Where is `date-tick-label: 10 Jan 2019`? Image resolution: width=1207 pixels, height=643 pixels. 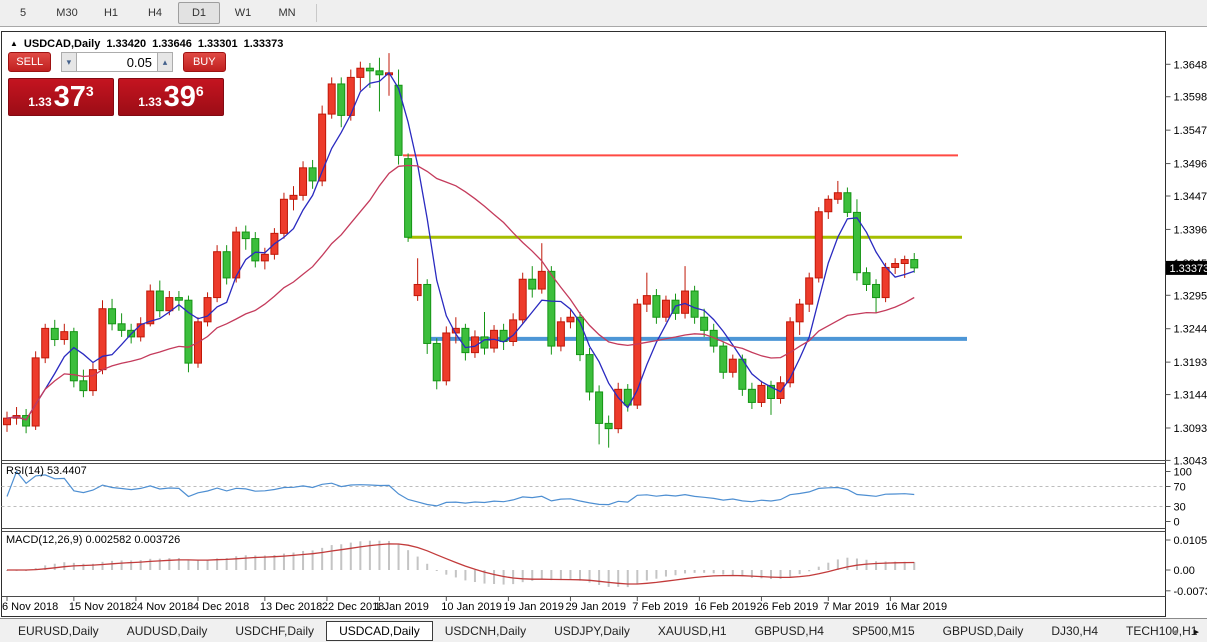 date-tick-label: 10 Jan 2019 is located at coordinates (471, 607).